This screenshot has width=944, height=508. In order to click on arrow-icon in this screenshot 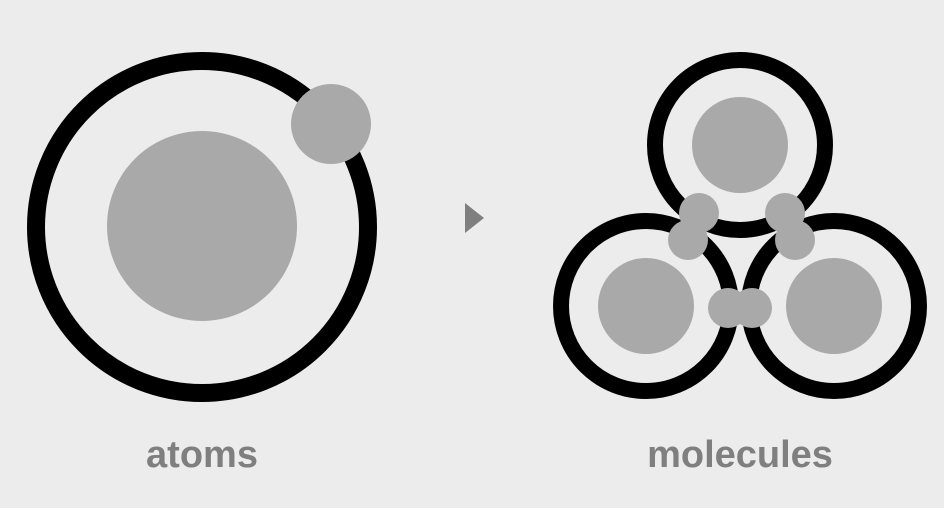, I will do `click(474, 218)`.